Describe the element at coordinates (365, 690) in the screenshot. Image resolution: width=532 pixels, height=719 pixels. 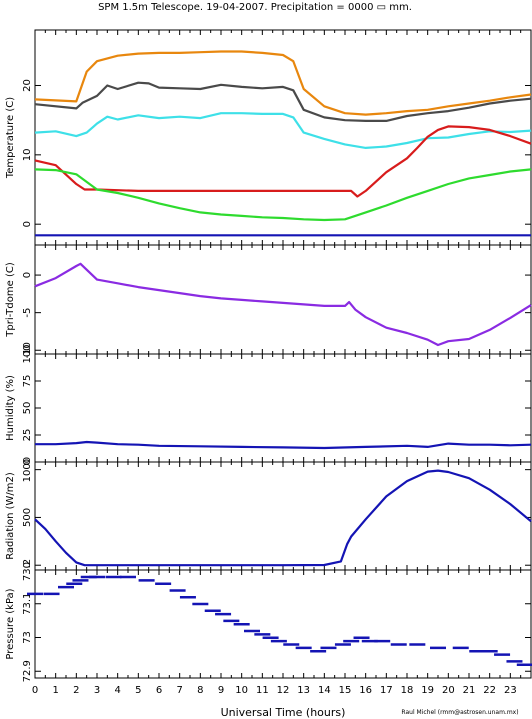
I see `x-tick-label: 16` at that location.